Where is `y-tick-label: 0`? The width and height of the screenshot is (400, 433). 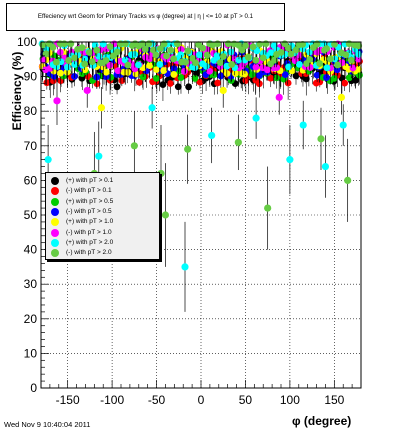 y-tick-label: 0 is located at coordinates (33, 388).